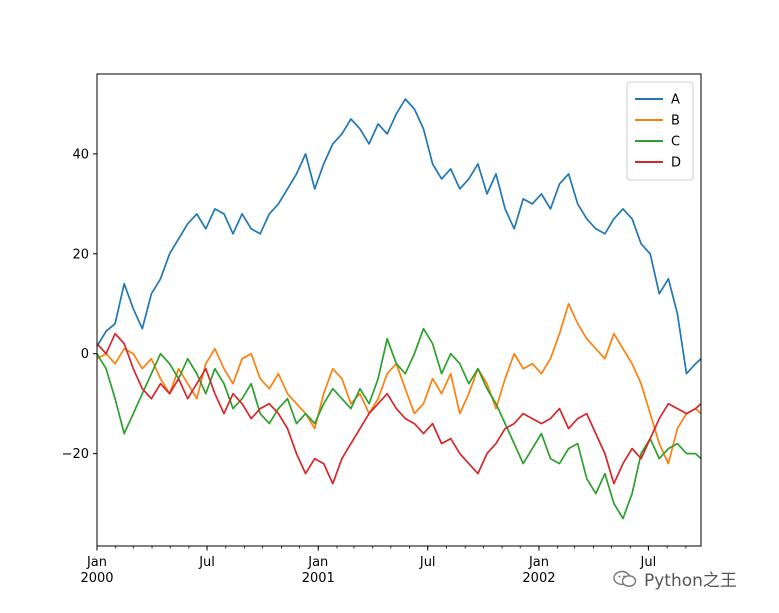 Image resolution: width=779 pixels, height=613 pixels. Describe the element at coordinates (675, 100) in the screenshot. I see `legend-label-a: A` at that location.